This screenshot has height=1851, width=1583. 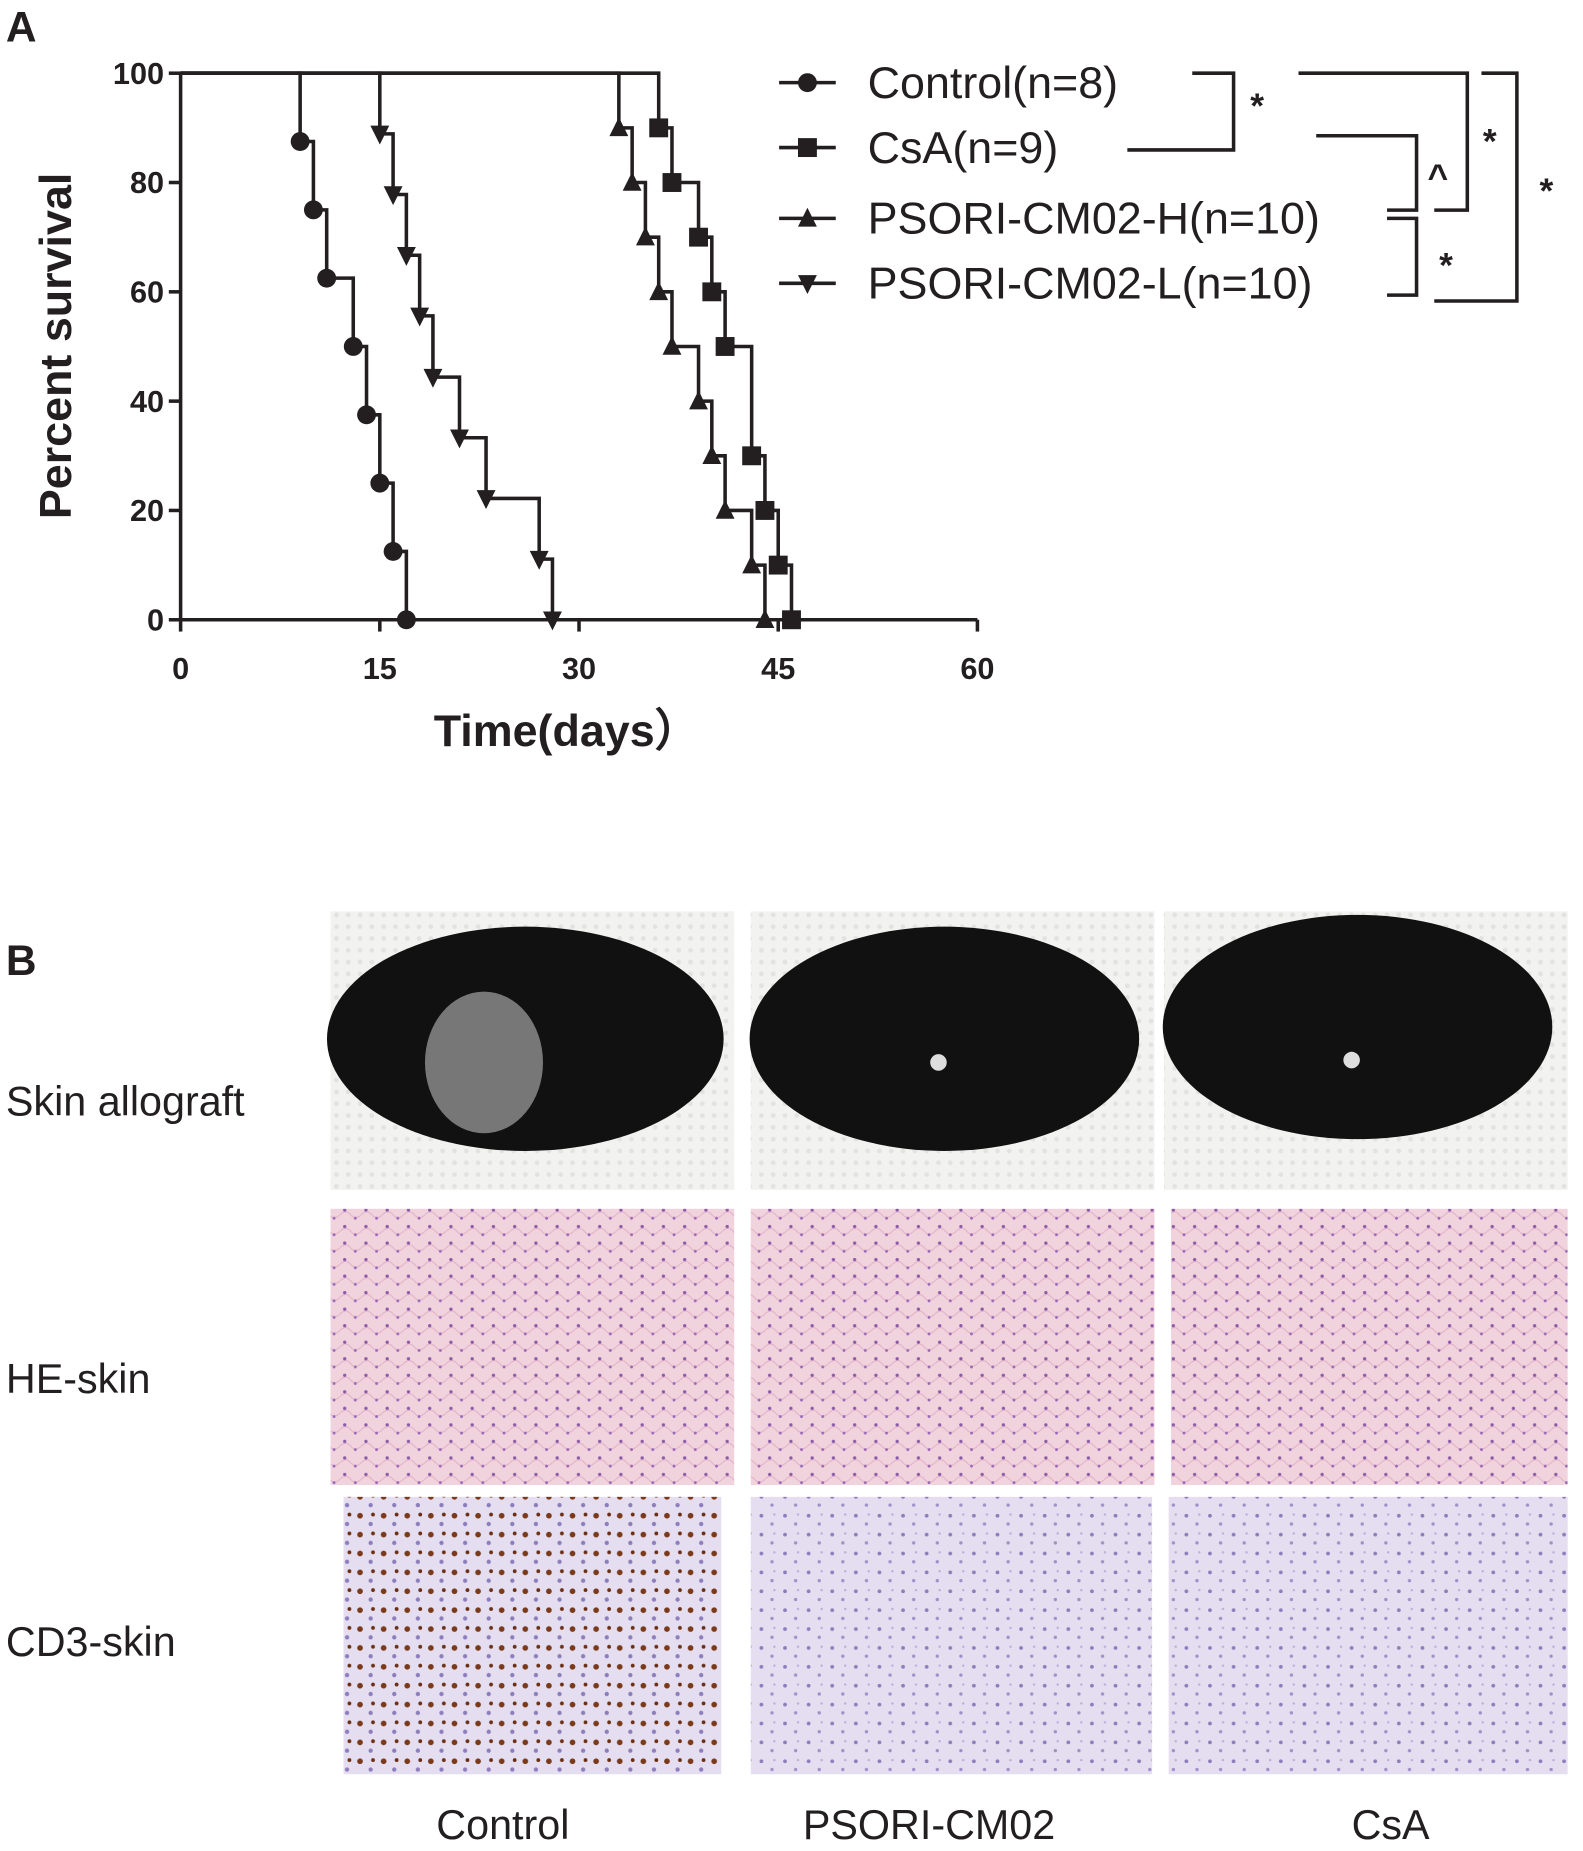 I want to click on column-label: CsA, so click(x=1391, y=1825).